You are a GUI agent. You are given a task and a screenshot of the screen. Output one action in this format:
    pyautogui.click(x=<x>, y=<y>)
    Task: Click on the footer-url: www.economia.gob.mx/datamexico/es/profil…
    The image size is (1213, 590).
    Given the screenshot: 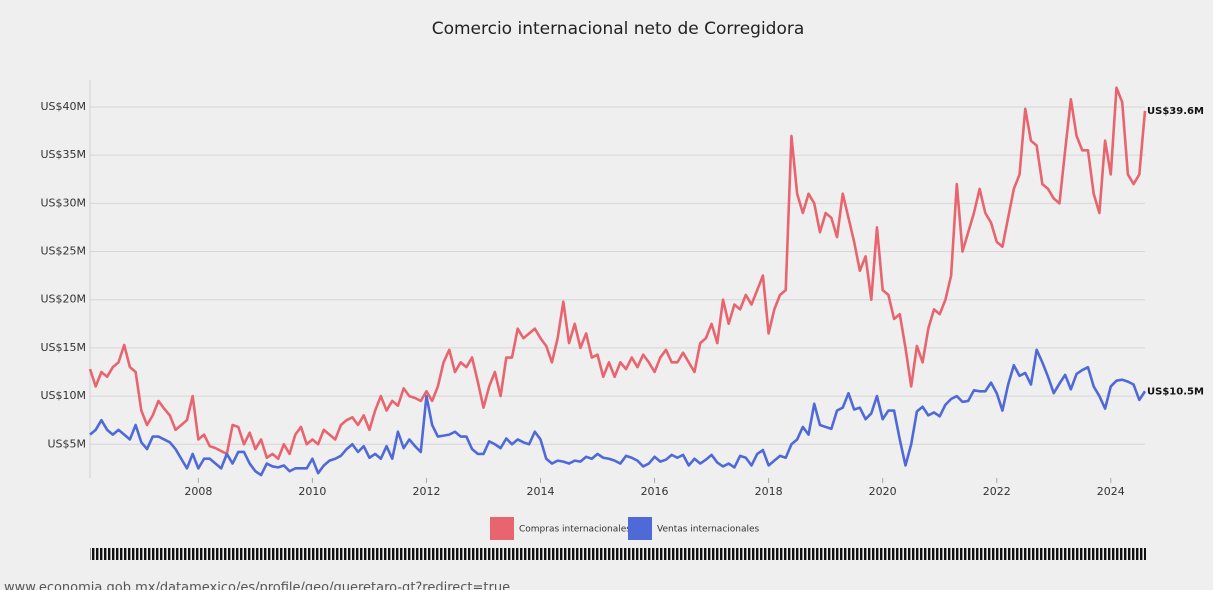 What is the action you would take?
    pyautogui.click(x=257, y=585)
    